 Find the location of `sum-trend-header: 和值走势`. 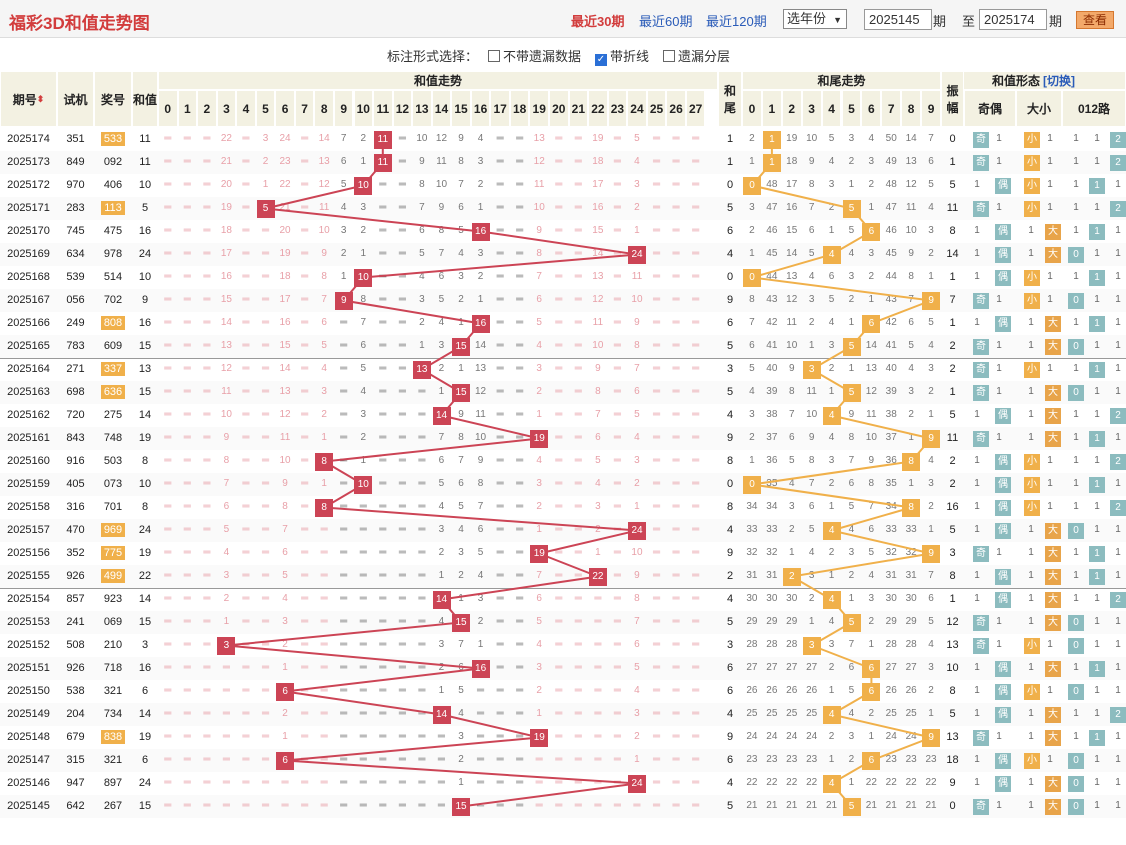

sum-trend-header: 和值走势 is located at coordinates (438, 80).